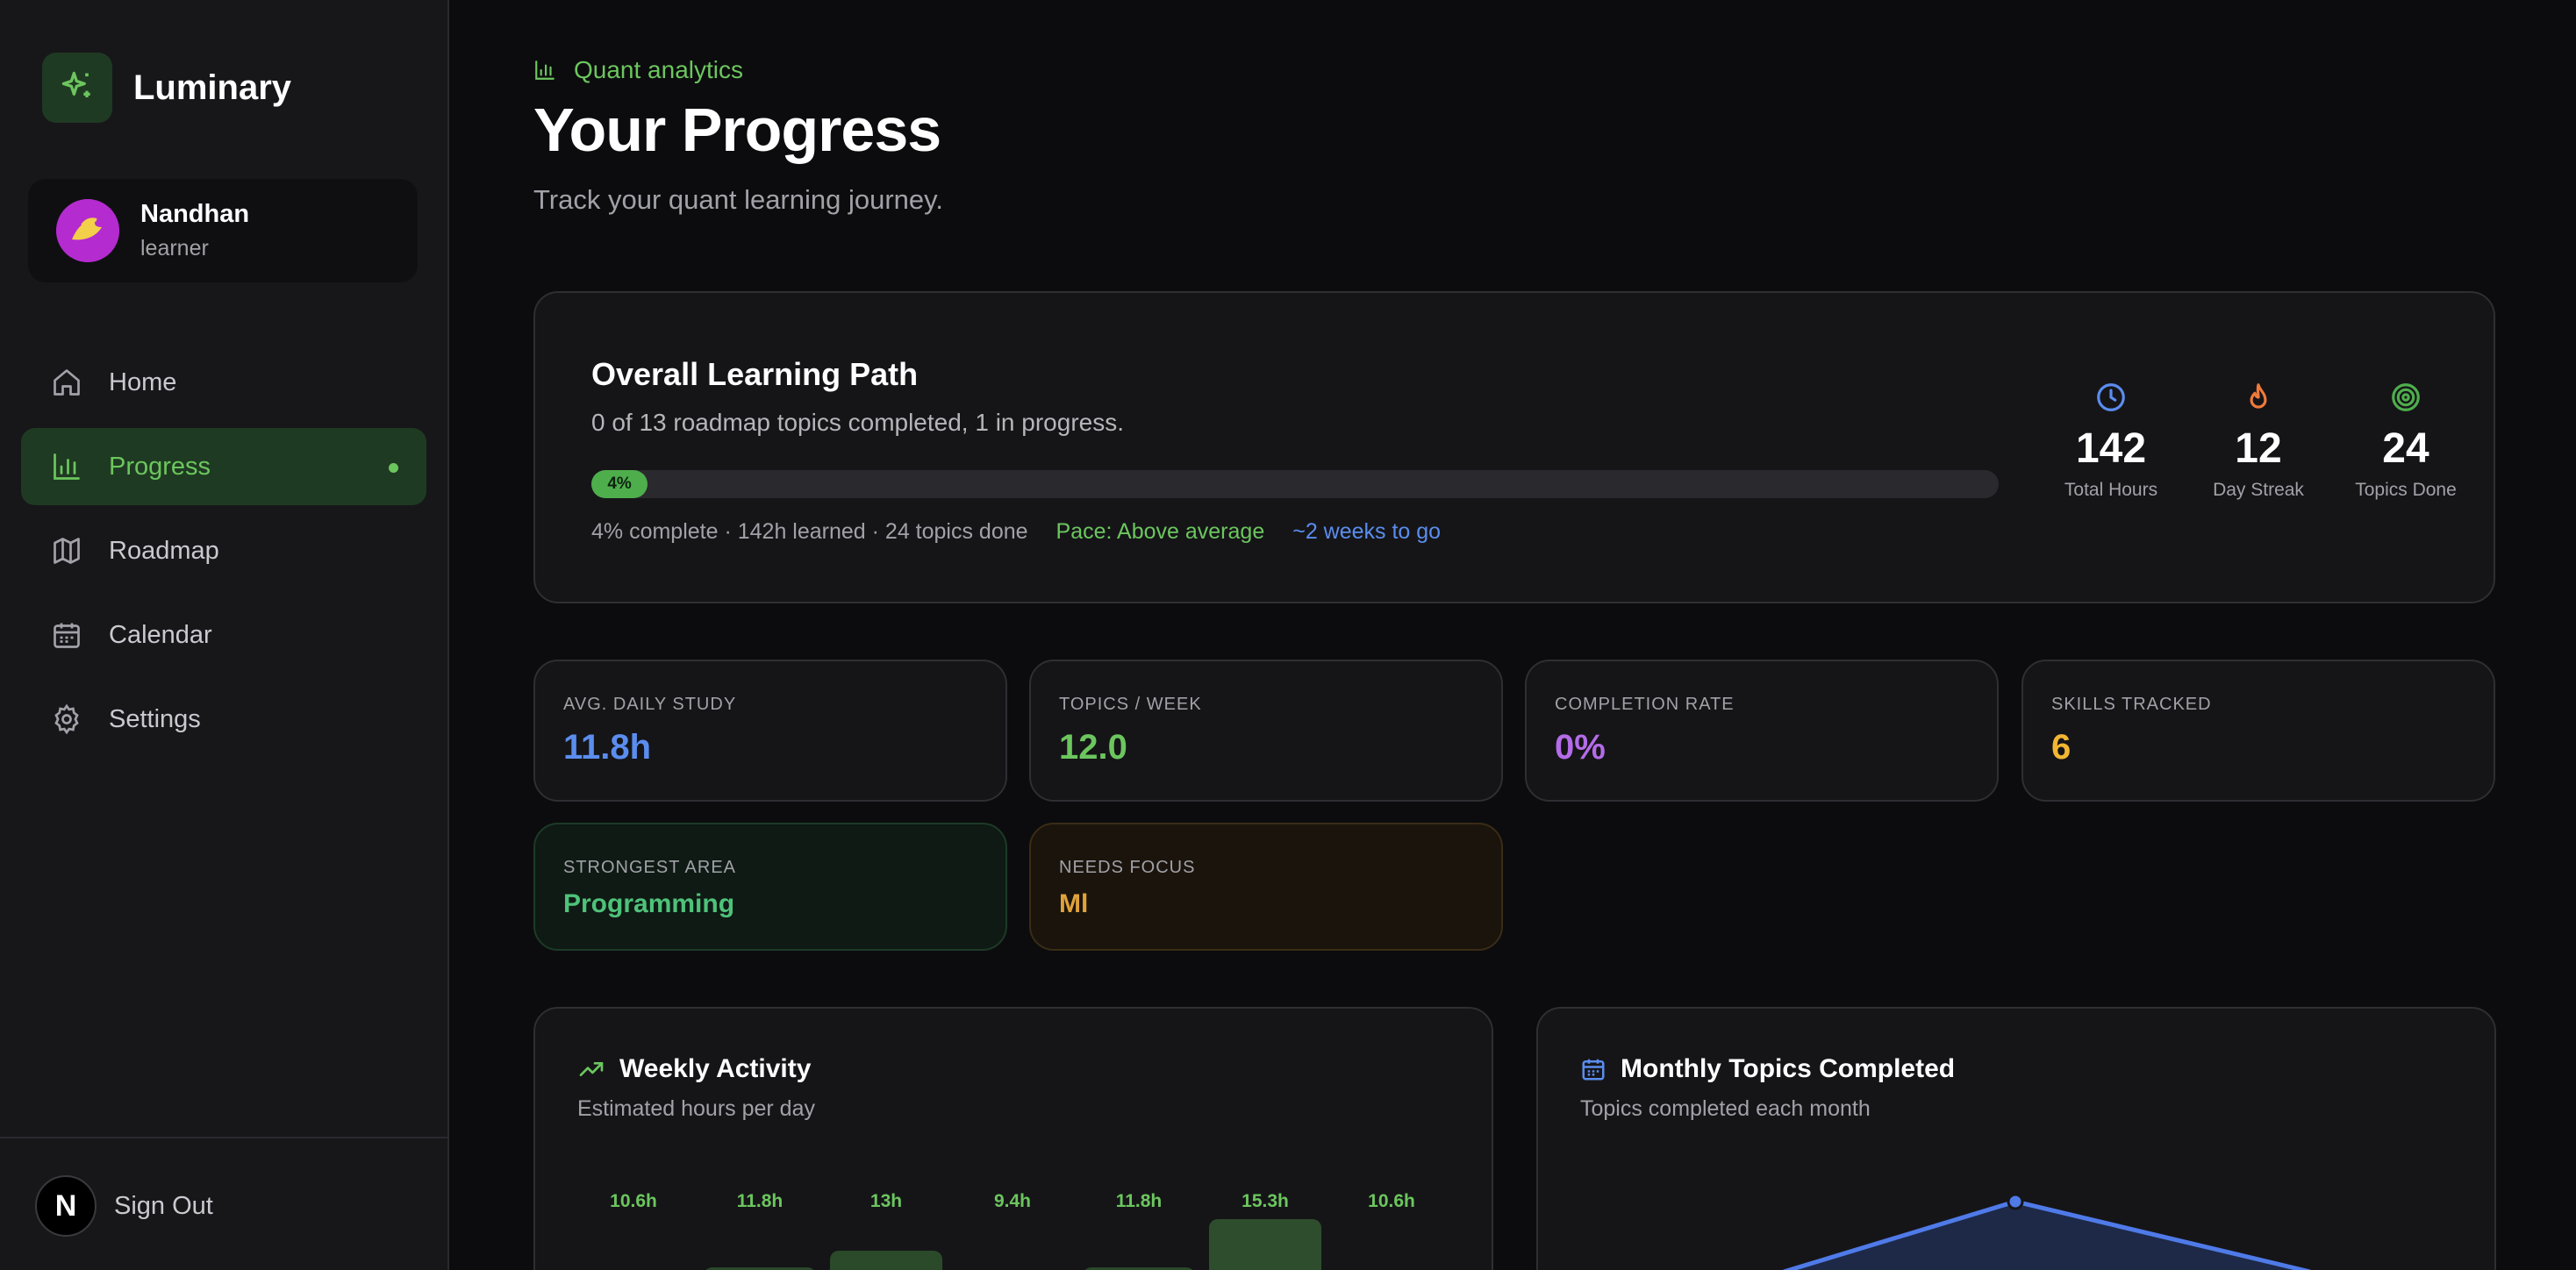 The height and width of the screenshot is (1270, 2576). Describe the element at coordinates (1788, 1068) in the screenshot. I see `monthly-topics-title: Monthly Topics Completed` at that location.